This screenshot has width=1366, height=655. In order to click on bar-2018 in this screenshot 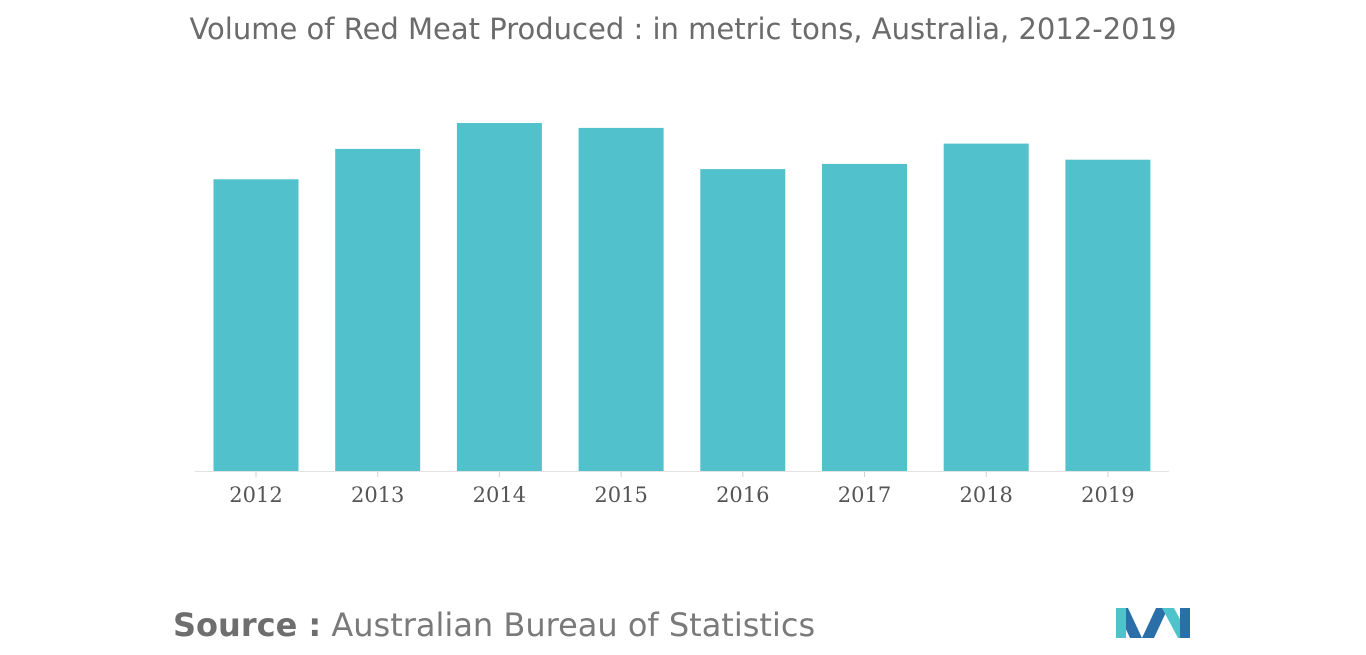, I will do `click(986, 307)`.